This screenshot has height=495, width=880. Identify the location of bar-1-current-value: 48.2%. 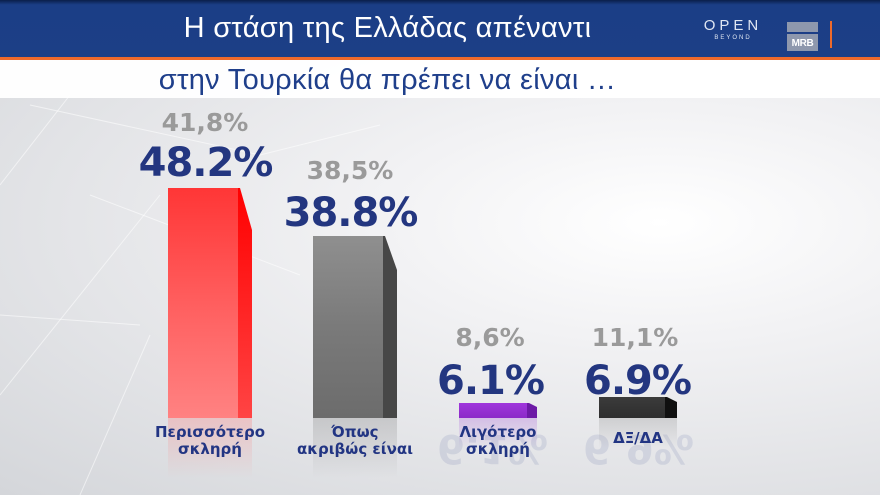
(206, 163).